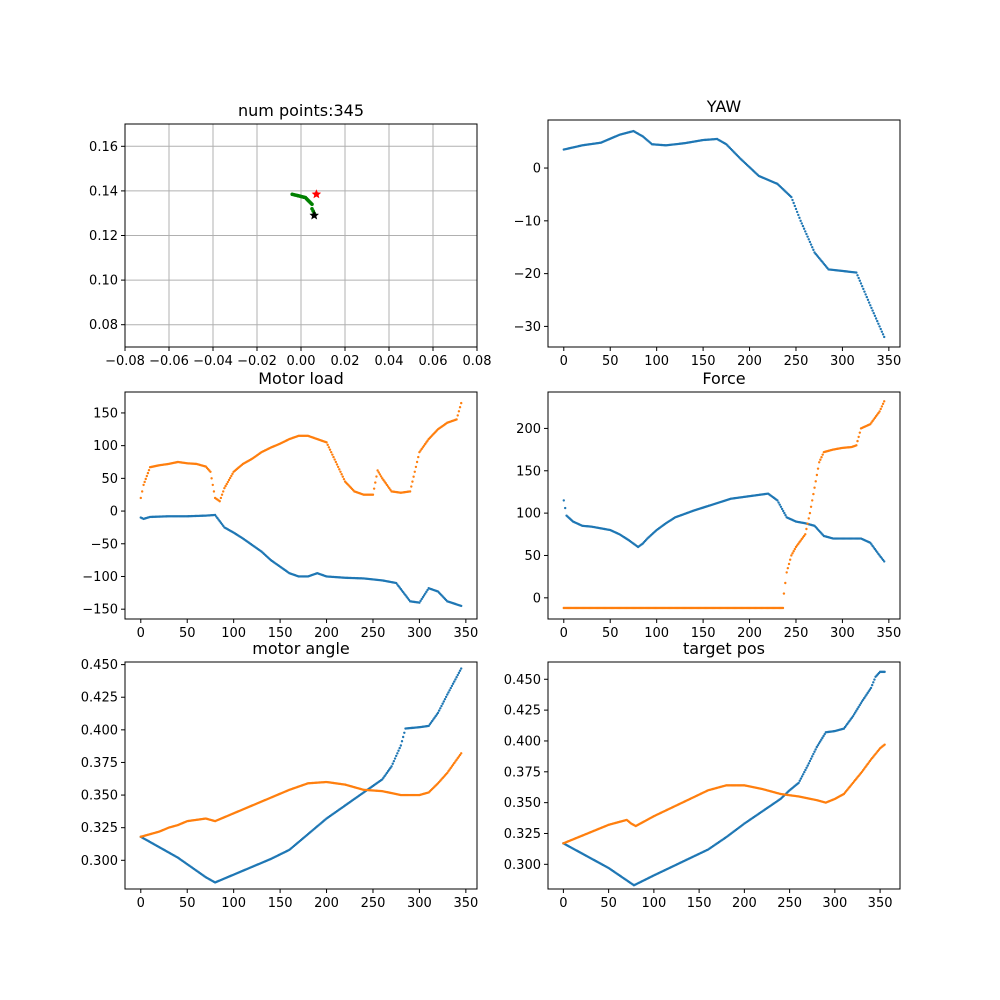 The width and height of the screenshot is (1000, 1000). Describe the element at coordinates (653, 903) in the screenshot. I see `x-tick-label: 100` at that location.